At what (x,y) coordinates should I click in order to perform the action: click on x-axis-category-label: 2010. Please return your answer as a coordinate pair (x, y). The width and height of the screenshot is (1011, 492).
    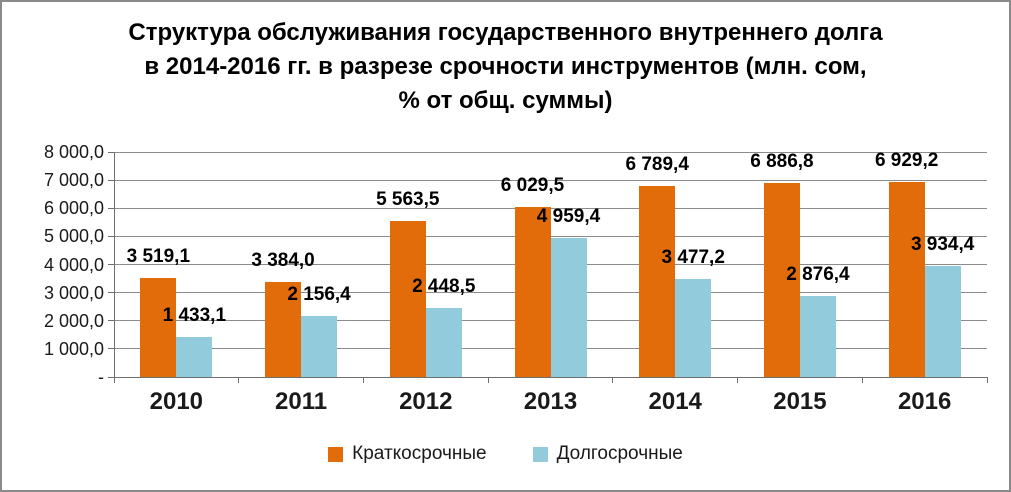
    Looking at the image, I should click on (176, 401).